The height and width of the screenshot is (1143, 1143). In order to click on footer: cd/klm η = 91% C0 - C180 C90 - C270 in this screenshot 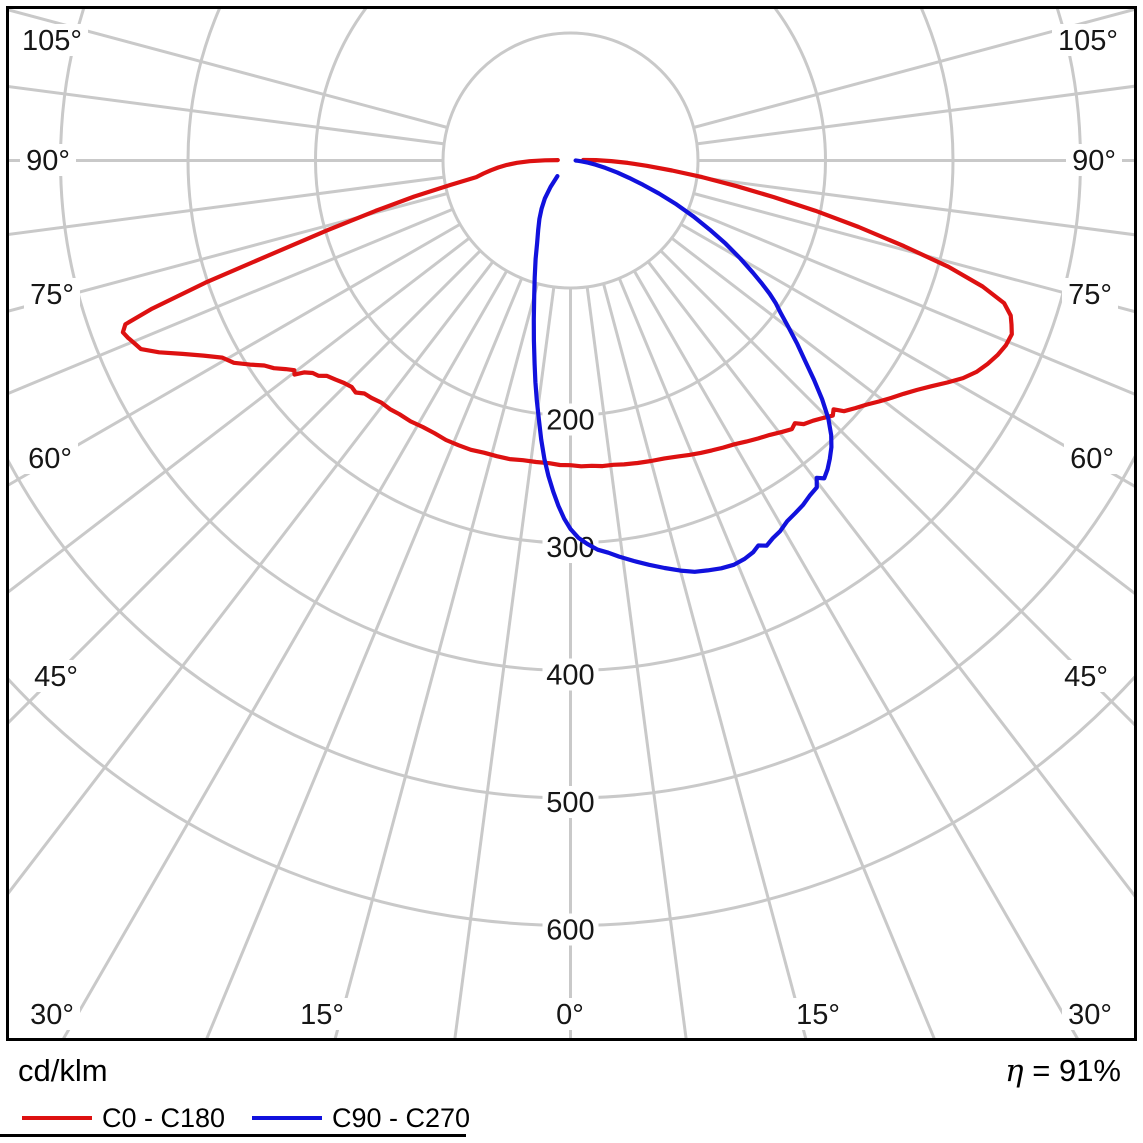, I will do `click(571, 1094)`.